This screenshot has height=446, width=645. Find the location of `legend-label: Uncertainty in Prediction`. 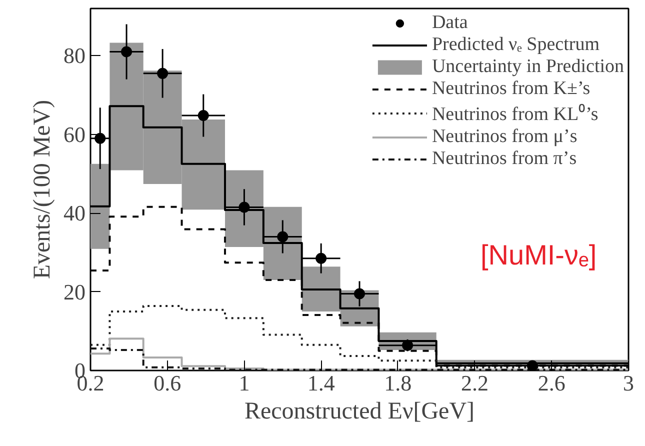

legend-label: Uncertainty in Prediction is located at coordinates (528, 67).